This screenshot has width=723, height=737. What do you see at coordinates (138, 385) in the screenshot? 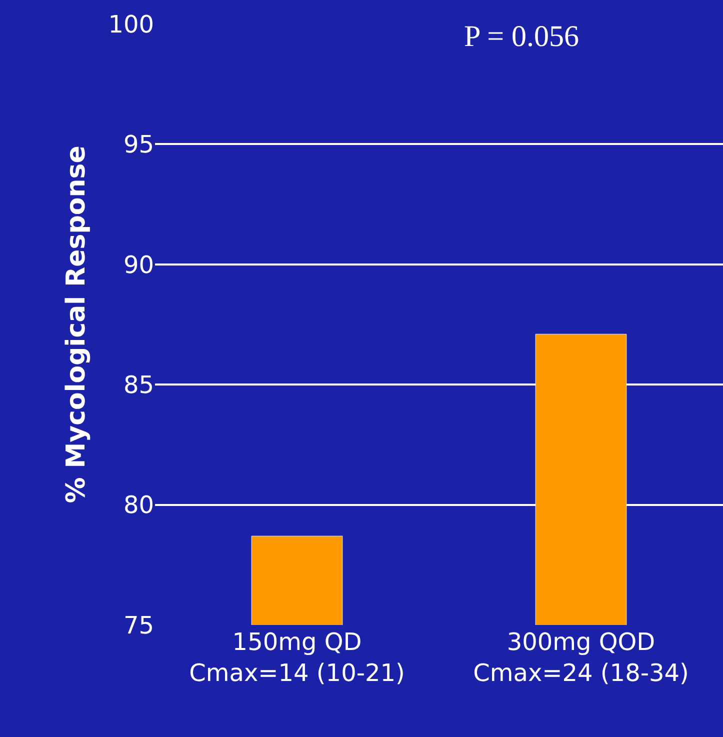
I see `y-tick-label: 85` at bounding box center [138, 385].